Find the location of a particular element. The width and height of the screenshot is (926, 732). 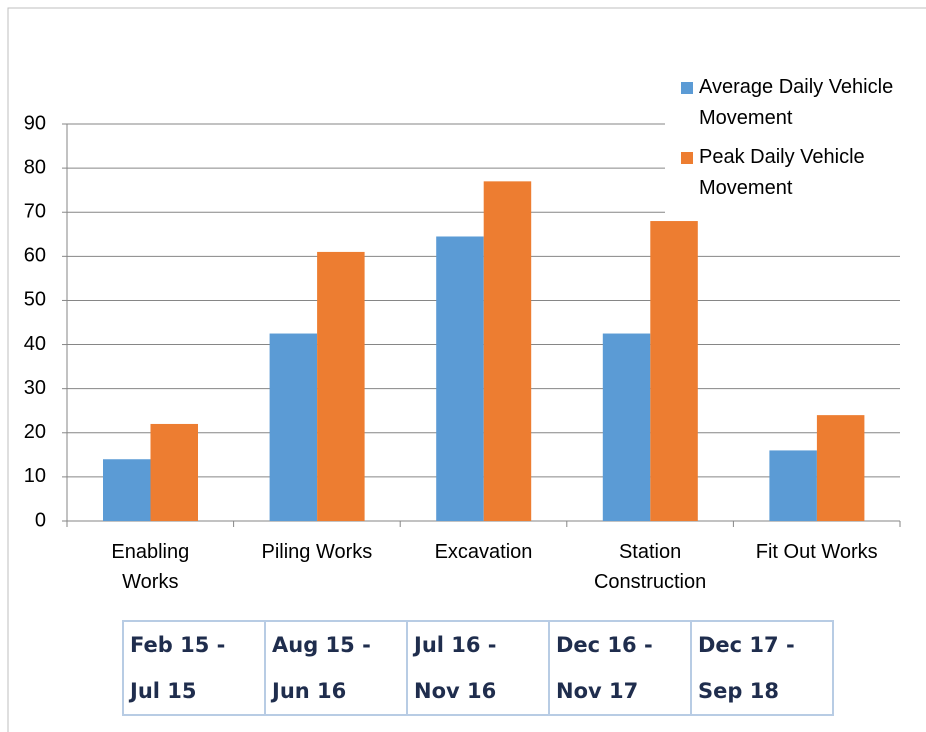

y-tick-label: 40 is located at coordinates (35, 344).